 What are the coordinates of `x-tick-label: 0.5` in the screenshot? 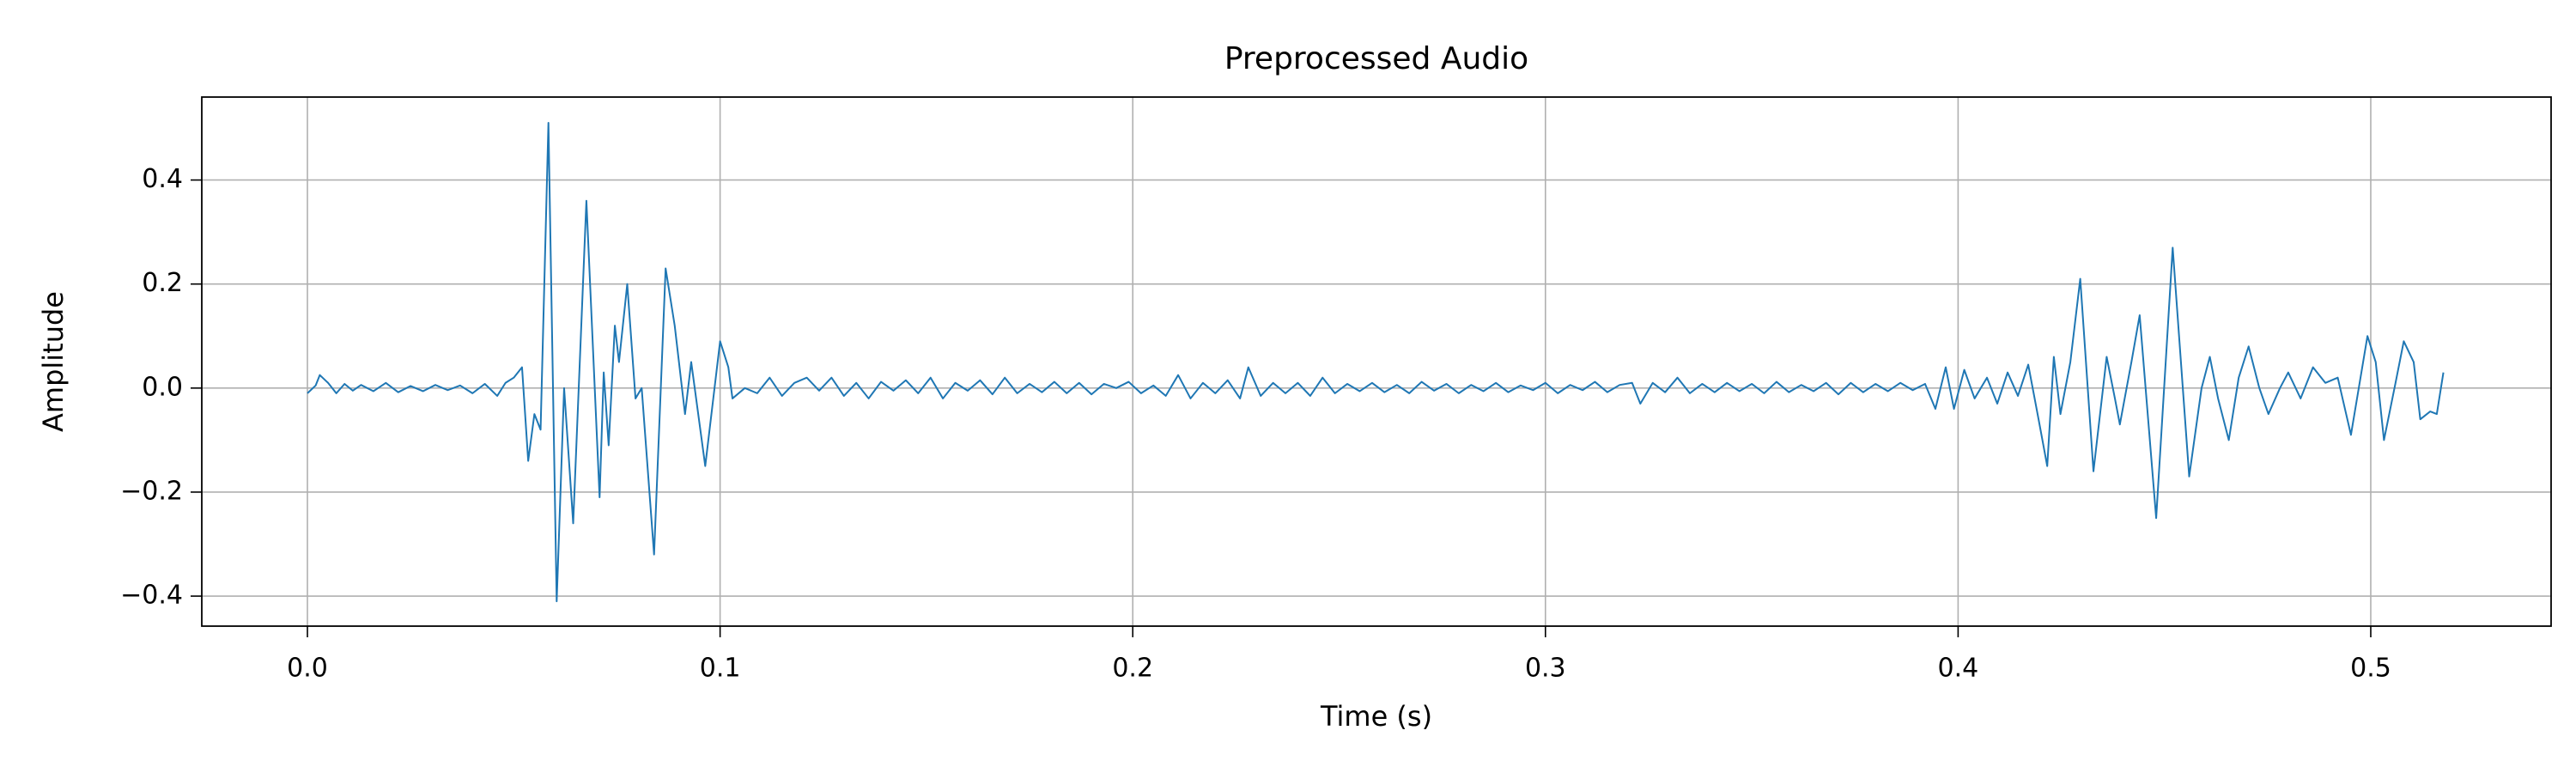 It's located at (2370, 669).